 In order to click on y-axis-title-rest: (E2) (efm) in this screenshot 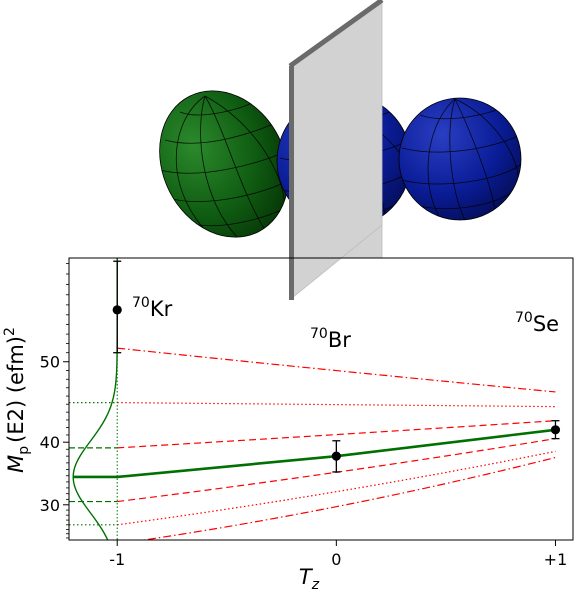, I will do `click(16, 389)`.